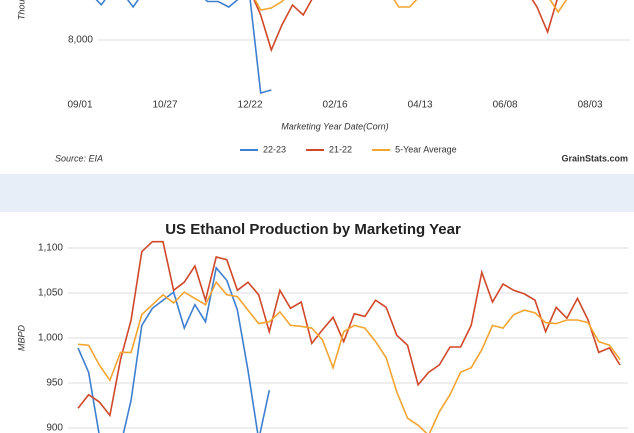  What do you see at coordinates (505, 105) in the screenshot?
I see `x-tick-label: 06/08` at bounding box center [505, 105].